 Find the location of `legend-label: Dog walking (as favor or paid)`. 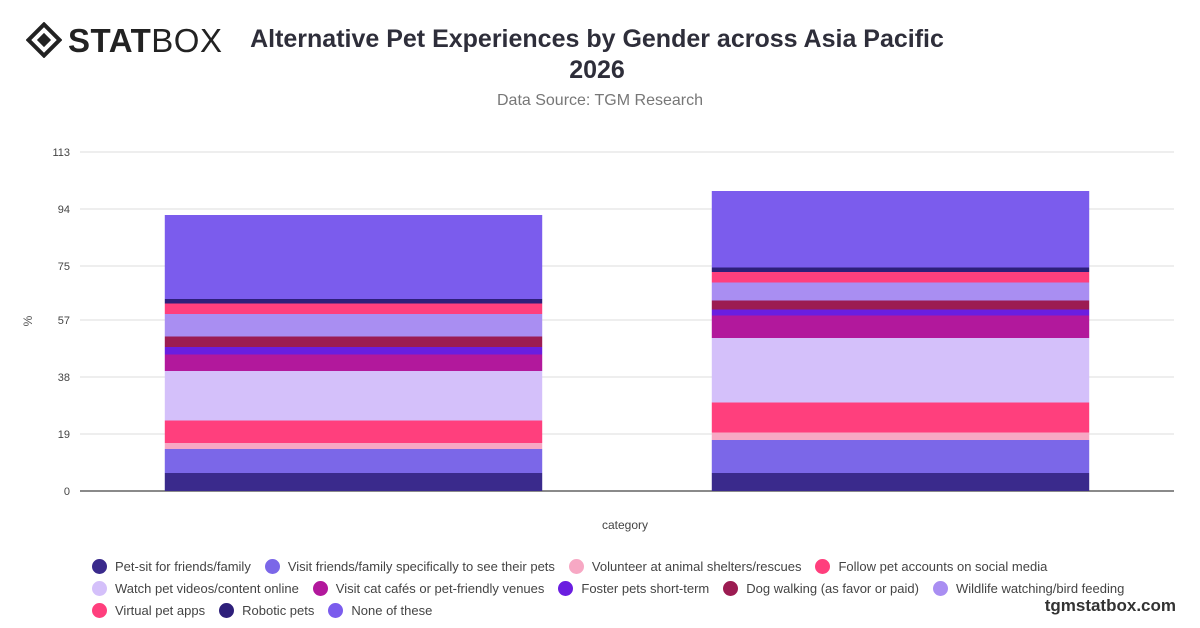

legend-label: Dog walking (as favor or paid) is located at coordinates (832, 588).